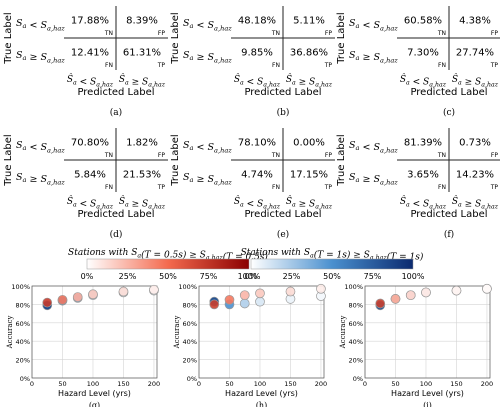 This screenshot has height=407, width=500. What do you see at coordinates (168, 264) in the screenshot?
I see `colorbar` at bounding box center [168, 264].